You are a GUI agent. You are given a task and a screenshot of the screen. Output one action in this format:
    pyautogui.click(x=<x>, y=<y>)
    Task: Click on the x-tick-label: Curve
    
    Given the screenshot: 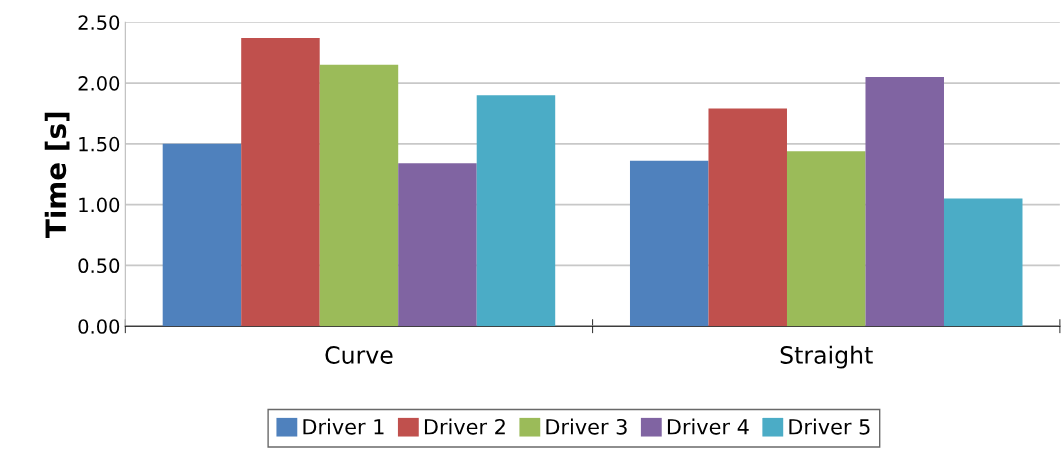 What is the action you would take?
    pyautogui.click(x=359, y=355)
    